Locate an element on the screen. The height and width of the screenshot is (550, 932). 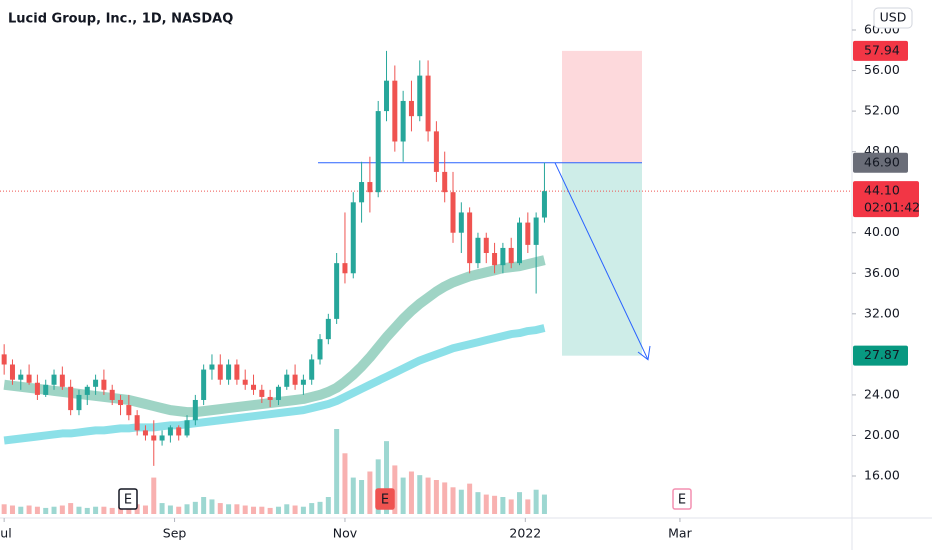
y-tick-label: 52.00 is located at coordinates (882, 110).